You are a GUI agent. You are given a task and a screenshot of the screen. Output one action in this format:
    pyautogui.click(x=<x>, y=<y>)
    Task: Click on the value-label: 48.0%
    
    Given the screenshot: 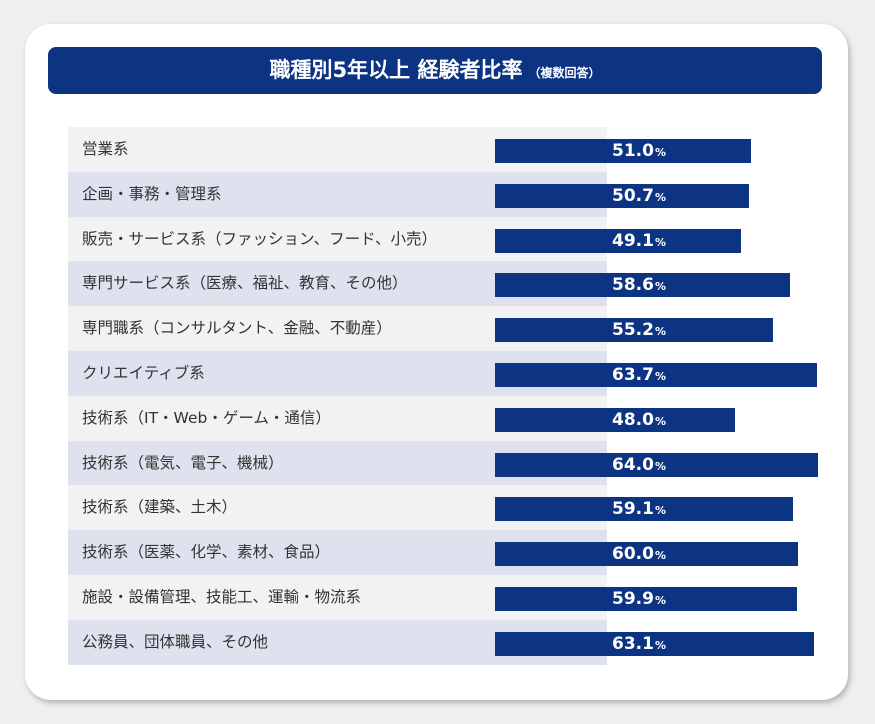 What is the action you would take?
    pyautogui.click(x=639, y=419)
    